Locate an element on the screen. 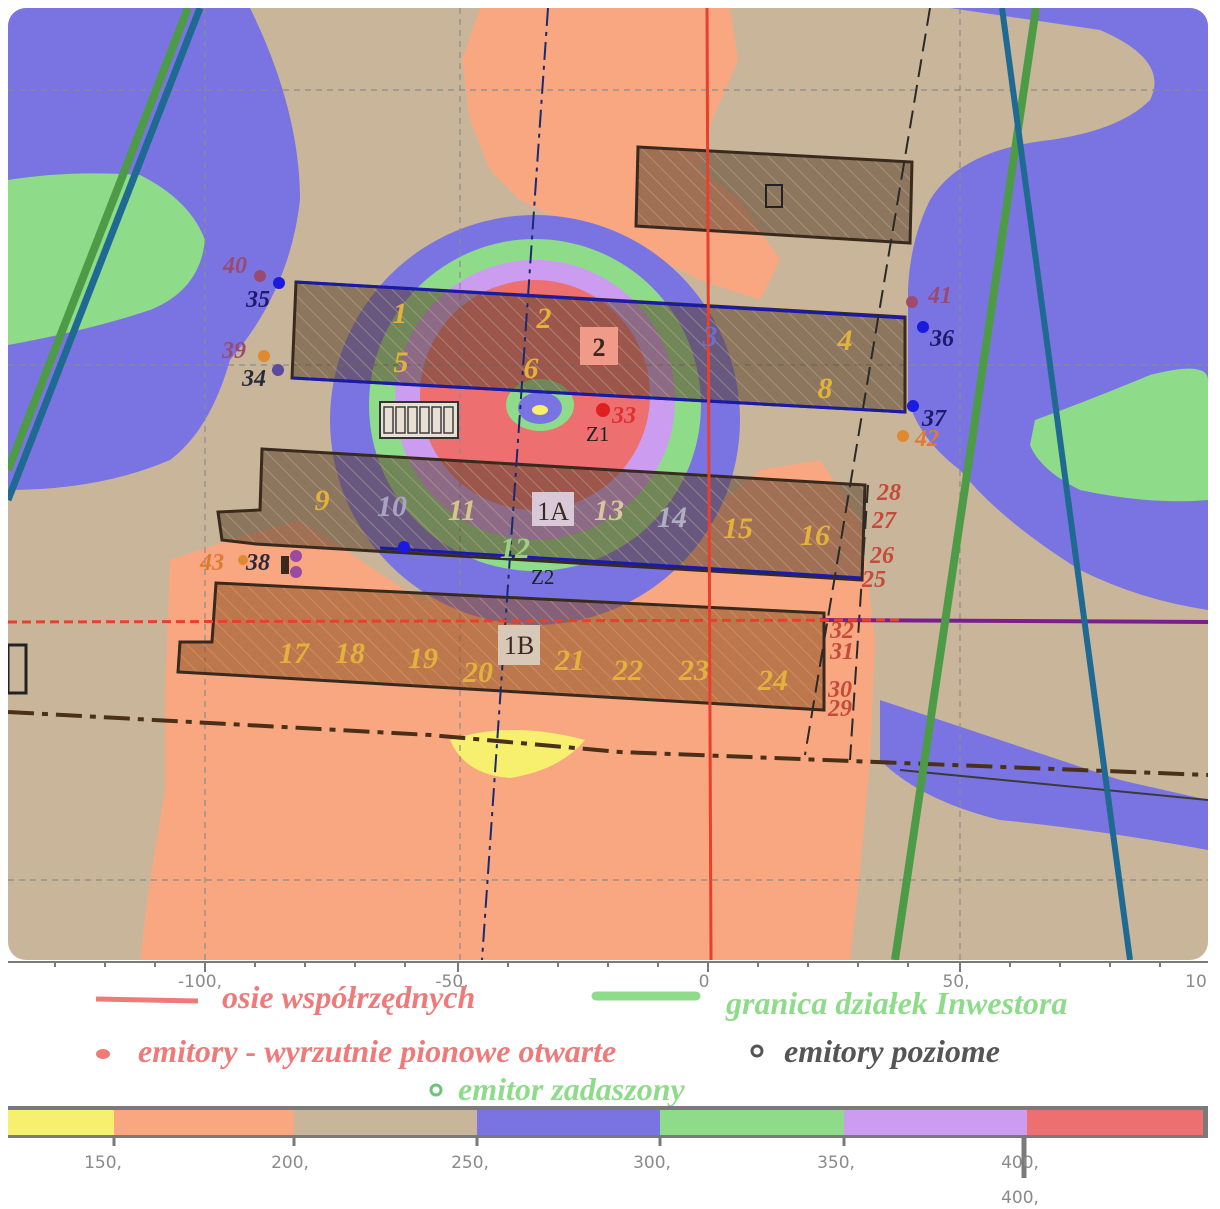 This screenshot has height=1209, width=1220. section-number: 10 is located at coordinates (392, 506).